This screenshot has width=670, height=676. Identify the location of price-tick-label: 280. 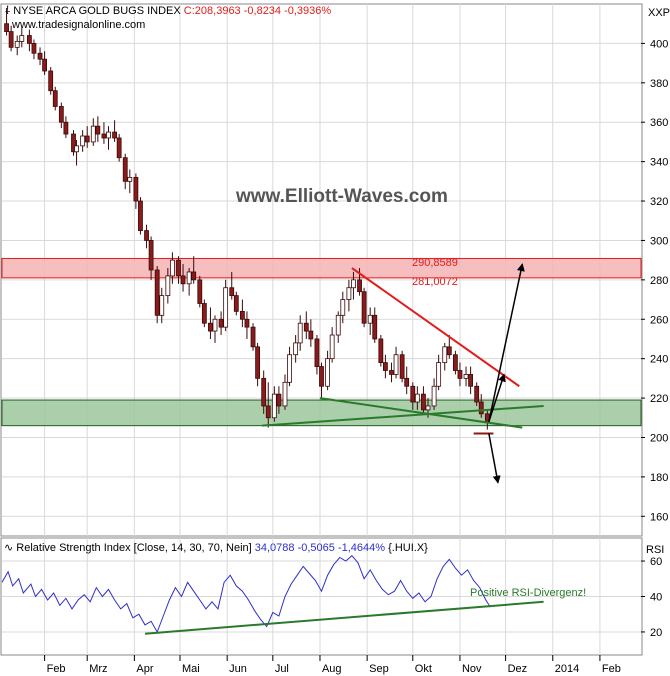
(659, 281).